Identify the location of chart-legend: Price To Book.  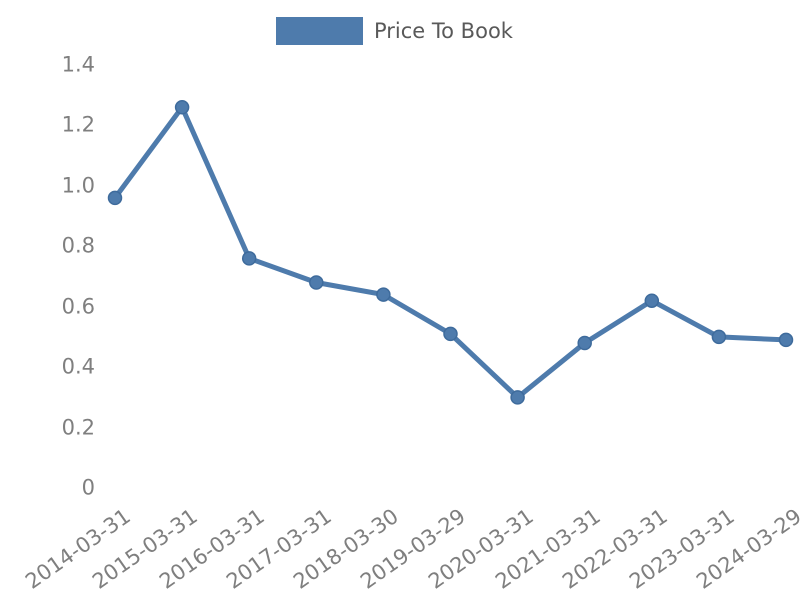
(394, 31).